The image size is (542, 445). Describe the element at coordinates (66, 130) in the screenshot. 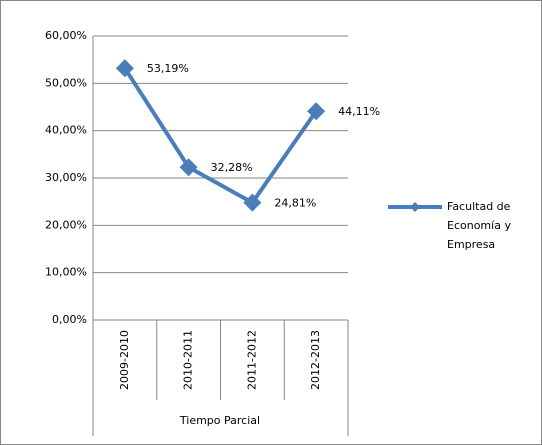

I see `y-tick-label: 40,00%` at that location.